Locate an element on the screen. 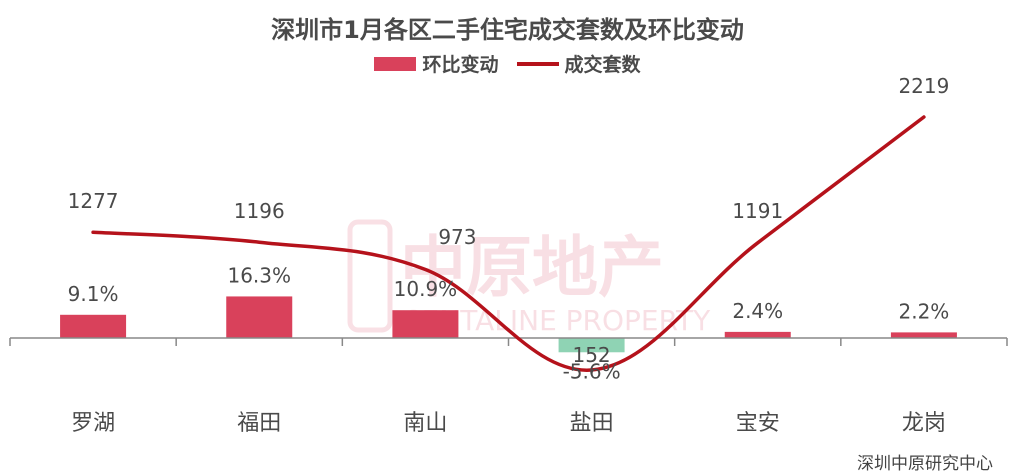  x-tick-label-盐田: 盐田 is located at coordinates (592, 423).